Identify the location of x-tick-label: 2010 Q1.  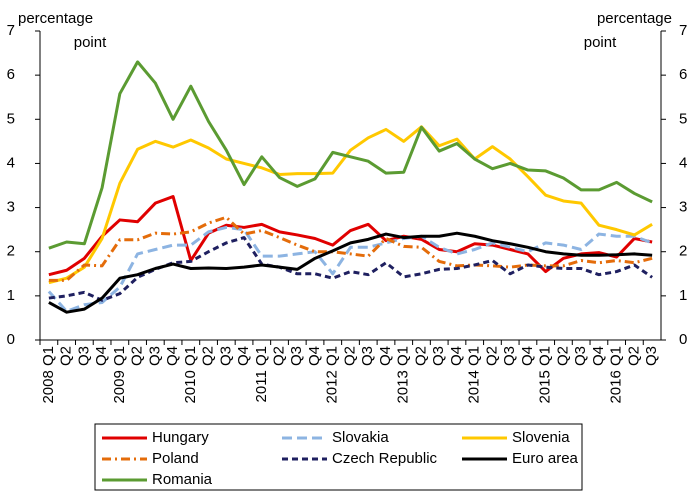
(190, 375).